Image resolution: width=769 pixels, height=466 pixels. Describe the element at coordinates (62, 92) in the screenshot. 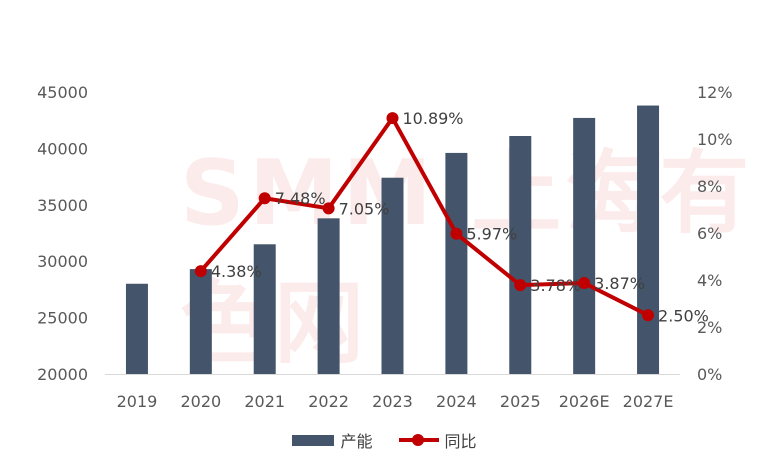

I see `y-left-tick-label: 45000` at that location.